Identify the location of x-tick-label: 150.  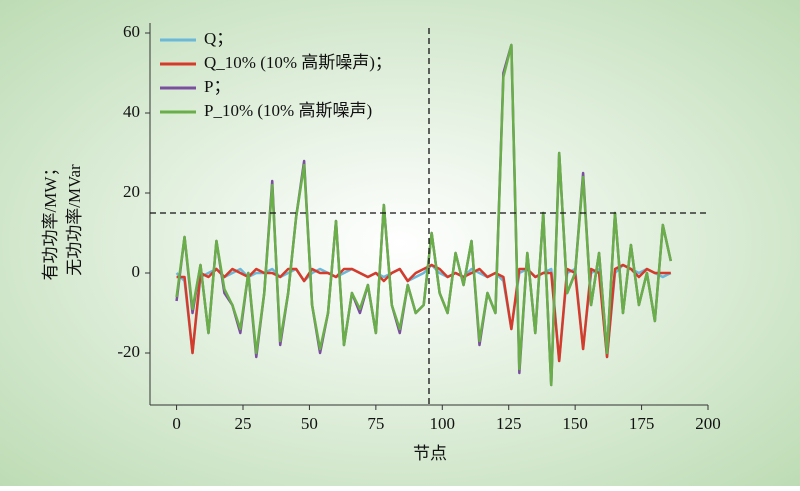
(575, 423).